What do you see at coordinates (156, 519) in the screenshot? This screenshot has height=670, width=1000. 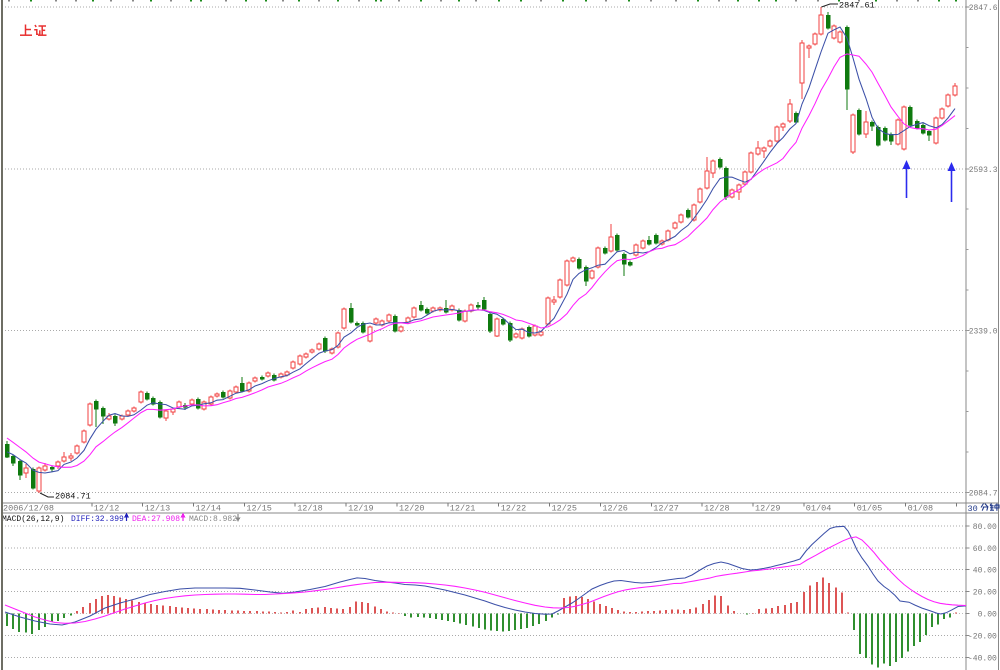 I see `svg-text: DEA:27.908` at bounding box center [156, 519].